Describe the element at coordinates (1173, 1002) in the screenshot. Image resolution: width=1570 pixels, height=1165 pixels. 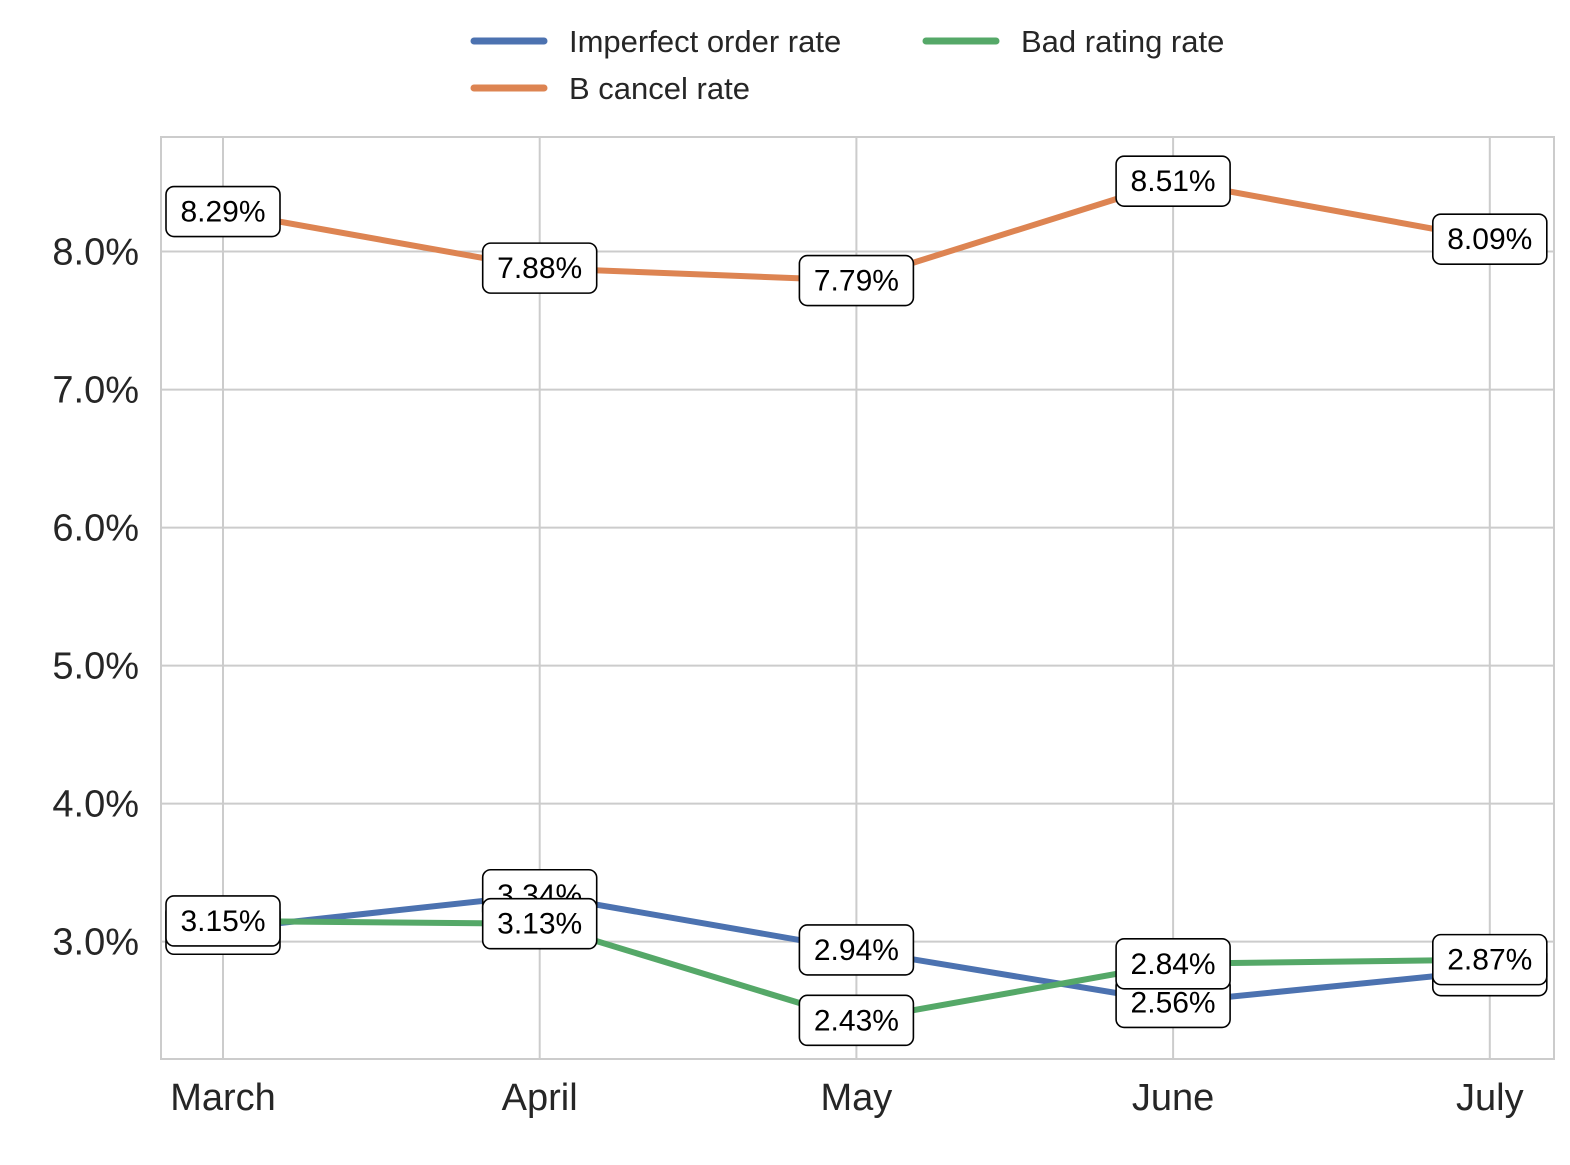
I see `data-label: 2.56%` at that location.